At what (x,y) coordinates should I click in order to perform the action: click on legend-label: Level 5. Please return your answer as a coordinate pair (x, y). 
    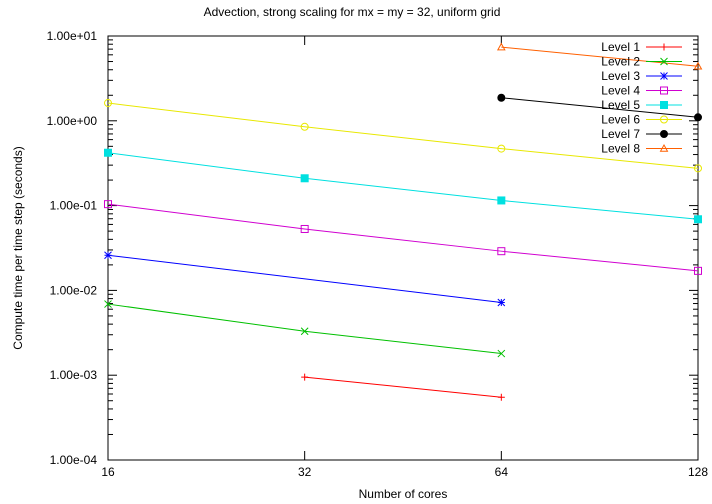
    Looking at the image, I should click on (620, 105).